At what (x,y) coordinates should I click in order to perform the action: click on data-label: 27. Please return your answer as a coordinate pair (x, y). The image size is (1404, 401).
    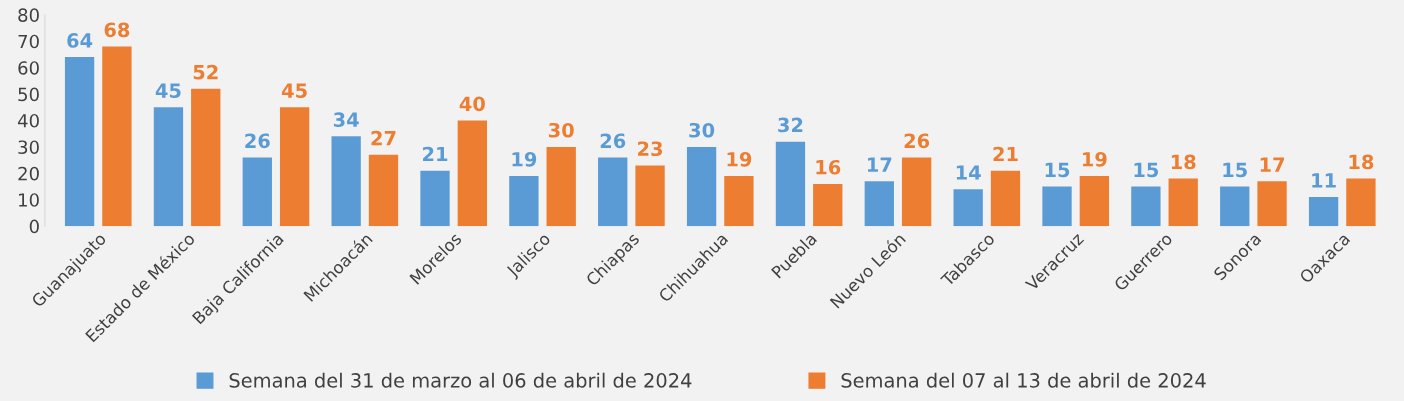
    Looking at the image, I should click on (383, 138).